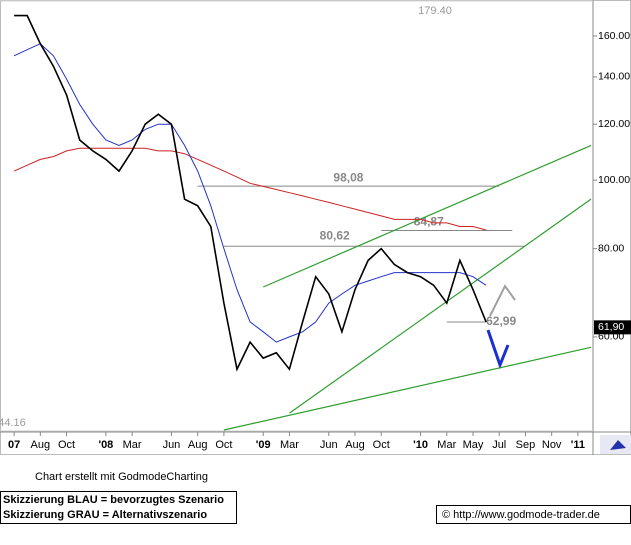 This screenshot has width=631, height=545. Describe the element at coordinates (502, 300) in the screenshot. I see `gray-scenario-arrow` at that location.